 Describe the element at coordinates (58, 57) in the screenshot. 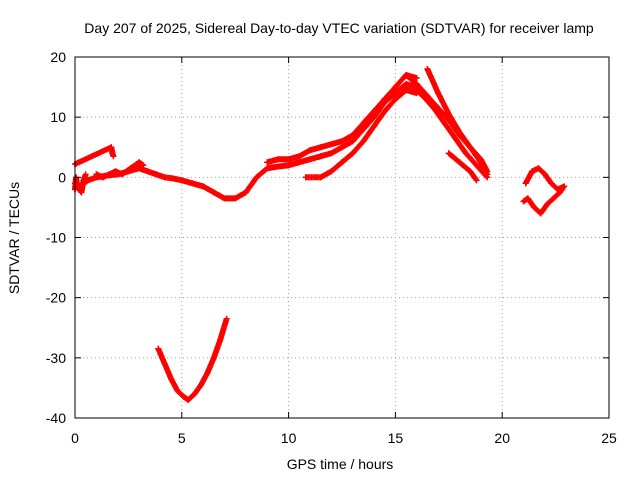

I see `y-tick-label: 20` at that location.